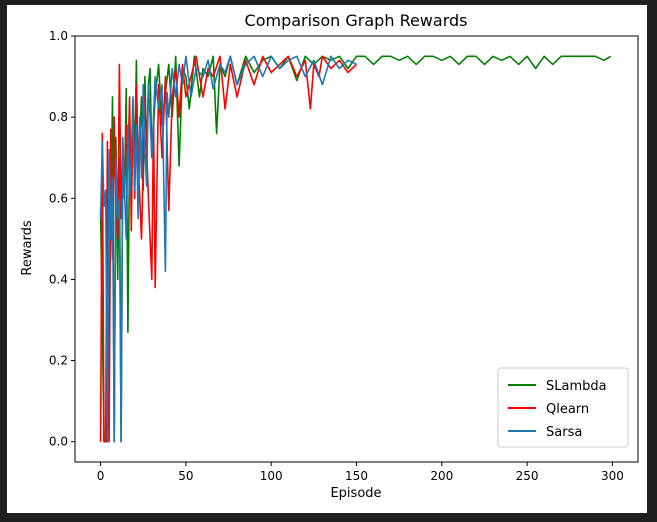 This screenshot has height=522, width=657. Describe the element at coordinates (101, 476) in the screenshot. I see `x-tick-label: 0` at that location.